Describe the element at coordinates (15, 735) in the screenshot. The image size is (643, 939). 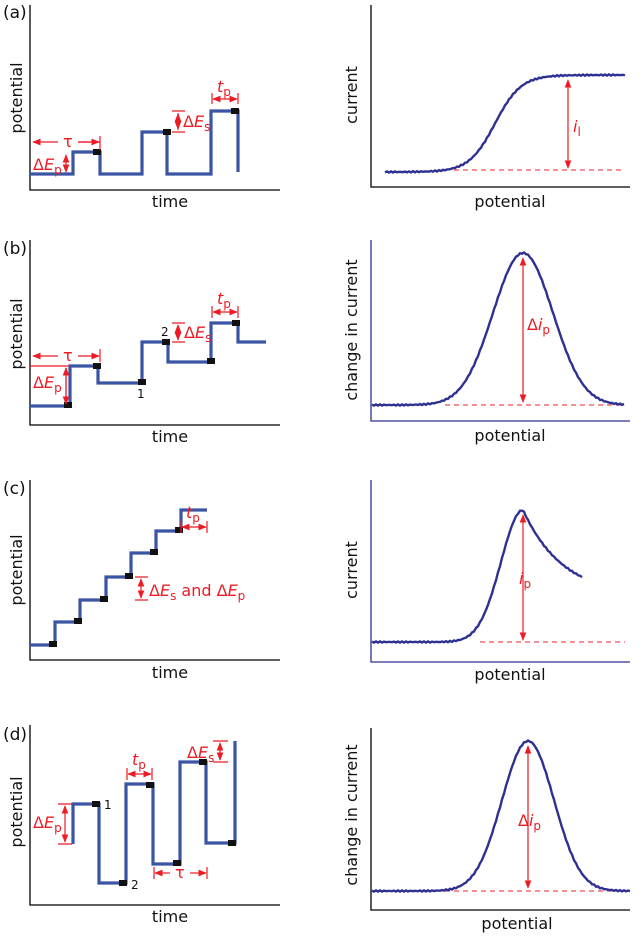
I see `panel-label: (d)` at that location.